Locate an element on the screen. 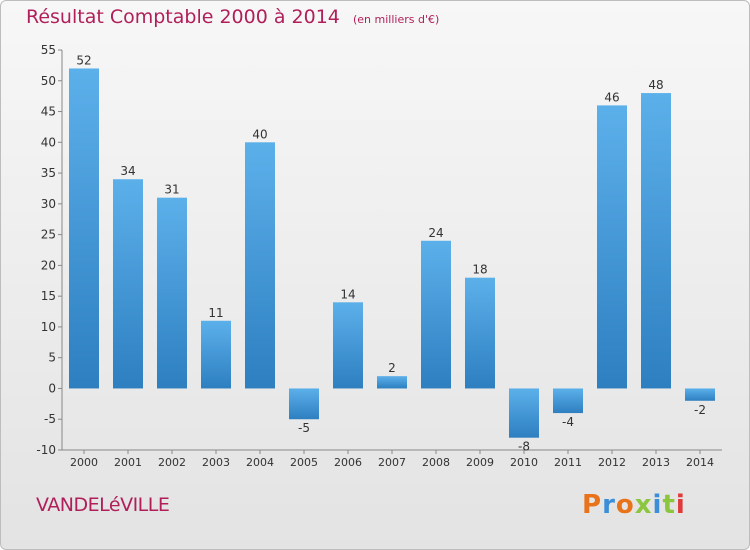 This screenshot has height=550, width=750. logo-letter: t is located at coordinates (669, 505).